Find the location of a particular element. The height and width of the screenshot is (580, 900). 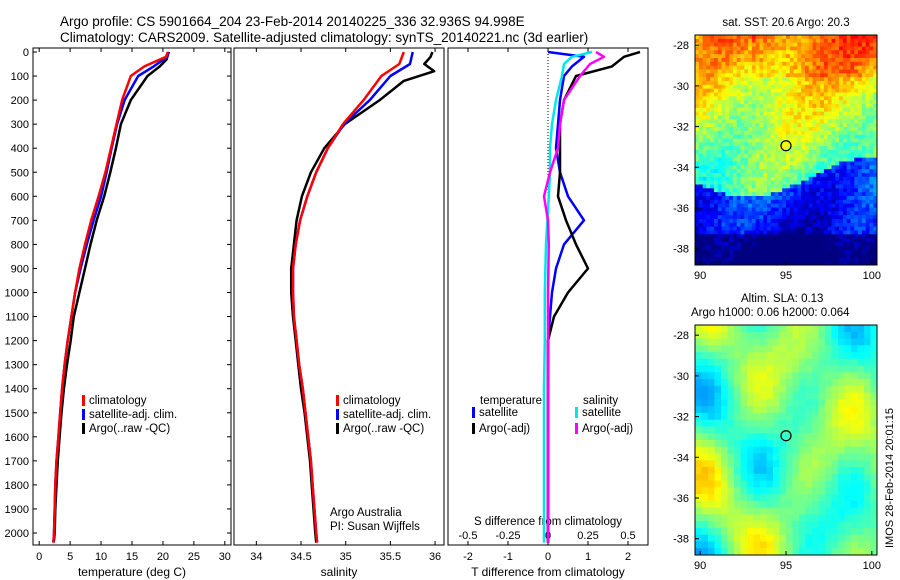

x-tick-label: 35.5 is located at coordinates (390, 557).